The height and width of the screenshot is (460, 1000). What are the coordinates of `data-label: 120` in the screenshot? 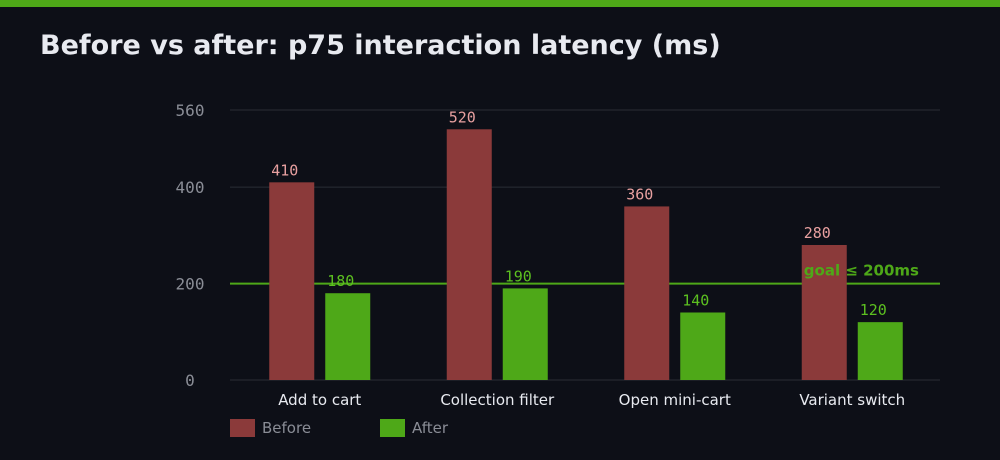 It's located at (873, 310).